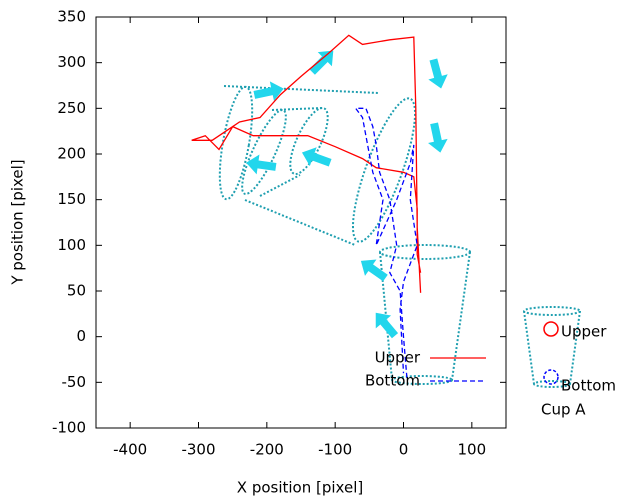  What do you see at coordinates (71, 17) in the screenshot?
I see `y-tick-label: 350` at bounding box center [71, 17].